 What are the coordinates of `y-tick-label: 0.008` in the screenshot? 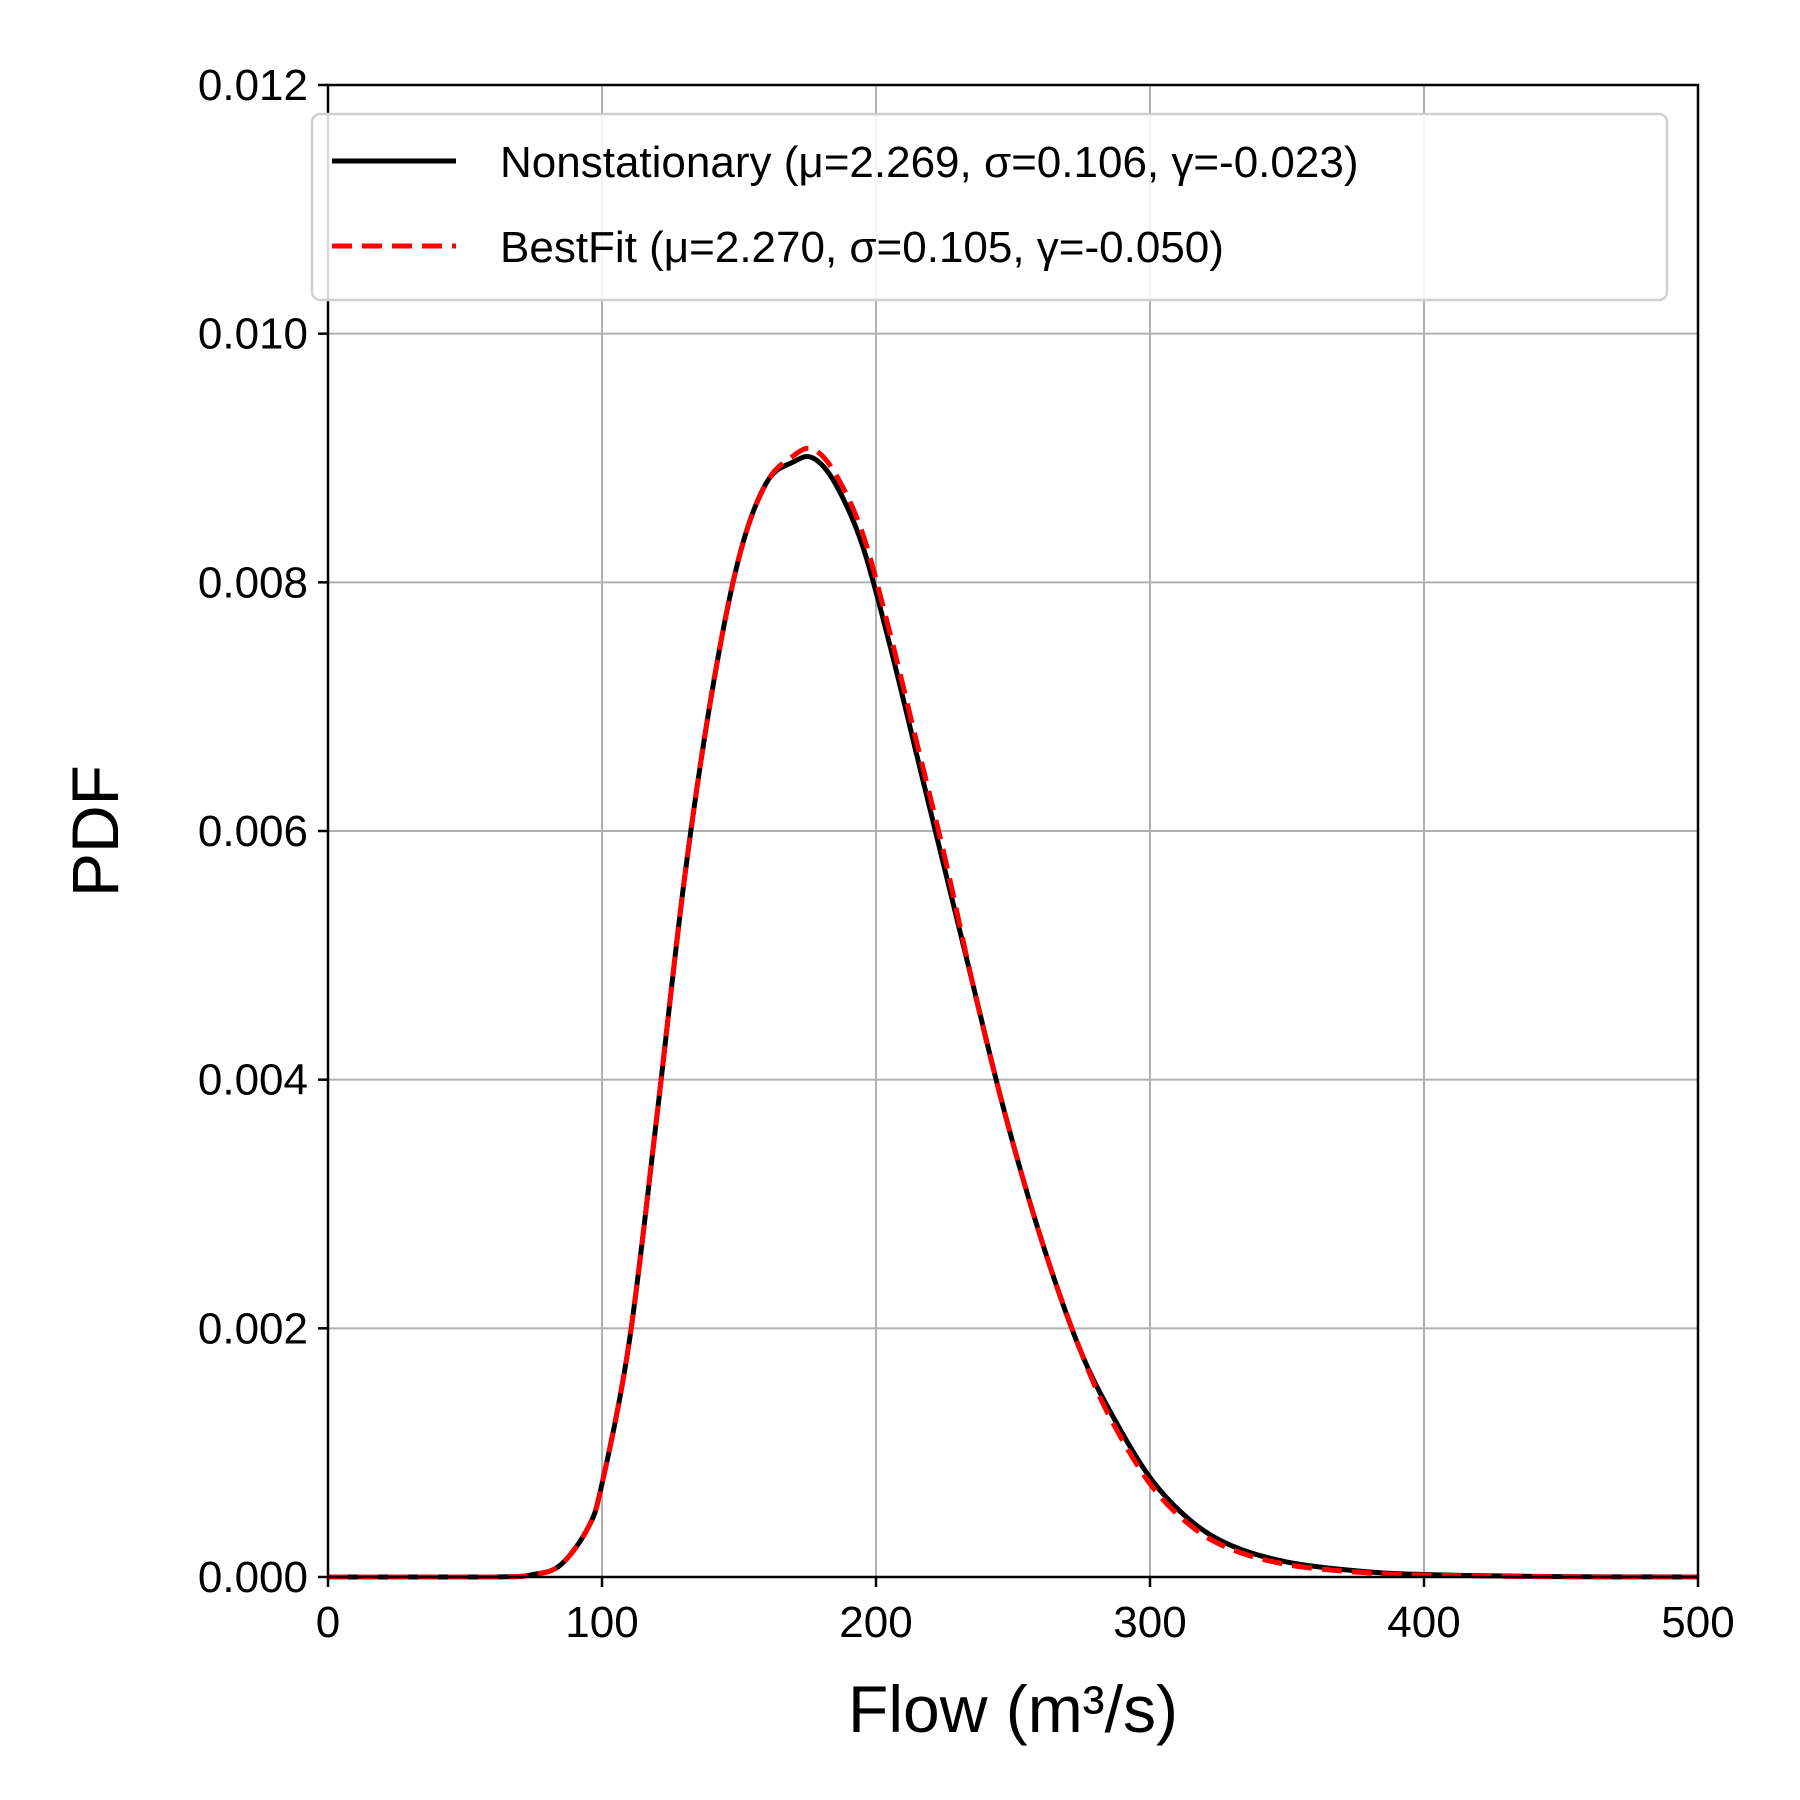 It's located at (253, 582).